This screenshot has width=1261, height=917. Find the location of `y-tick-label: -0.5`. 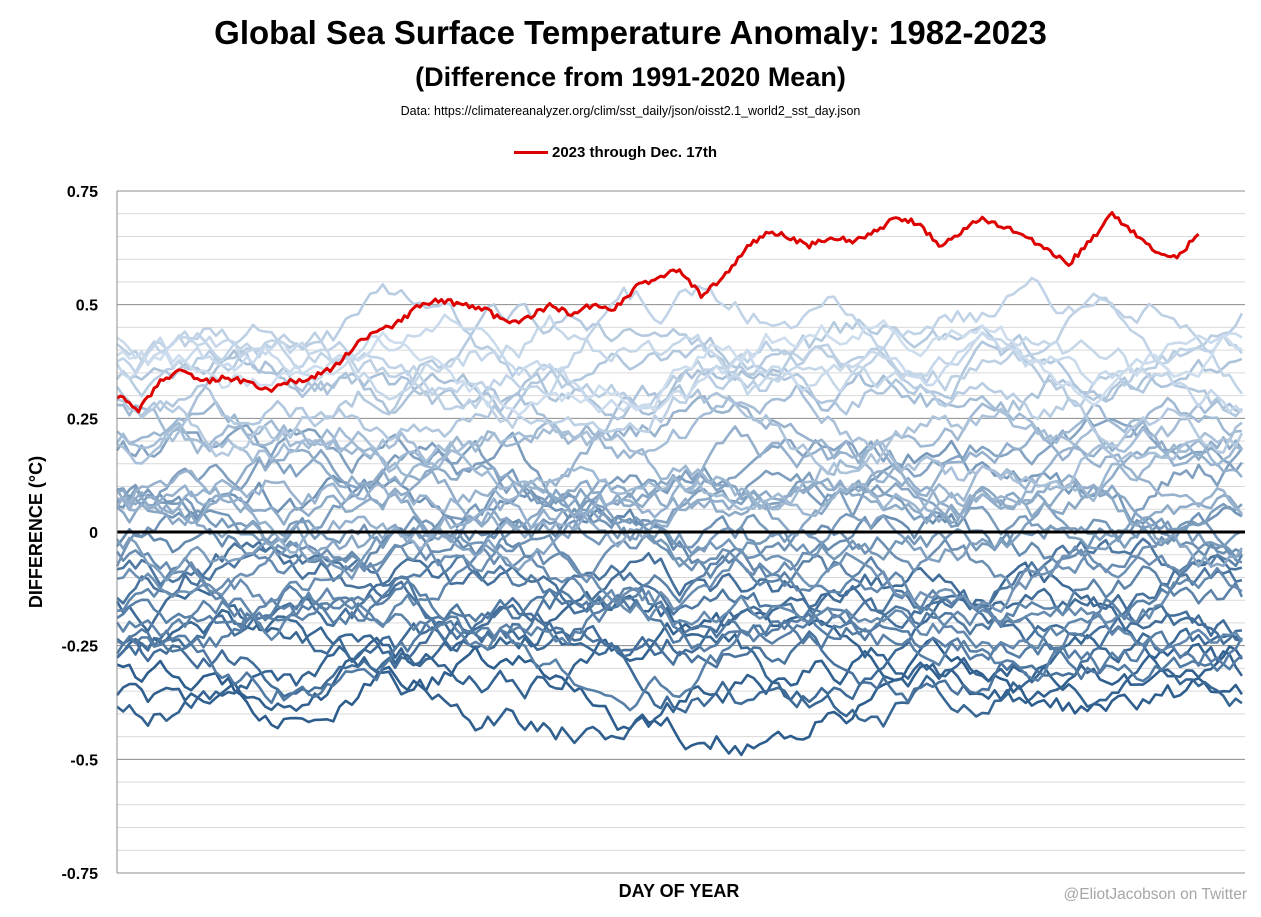

y-tick-label: -0.5 is located at coordinates (84, 760).